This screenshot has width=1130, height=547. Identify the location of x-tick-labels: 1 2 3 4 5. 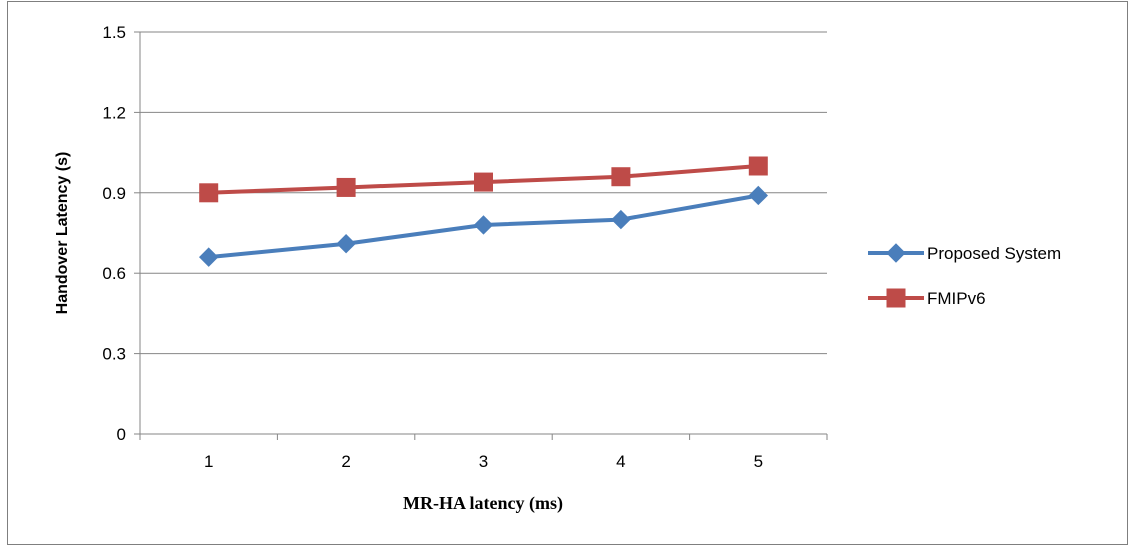
(483, 461).